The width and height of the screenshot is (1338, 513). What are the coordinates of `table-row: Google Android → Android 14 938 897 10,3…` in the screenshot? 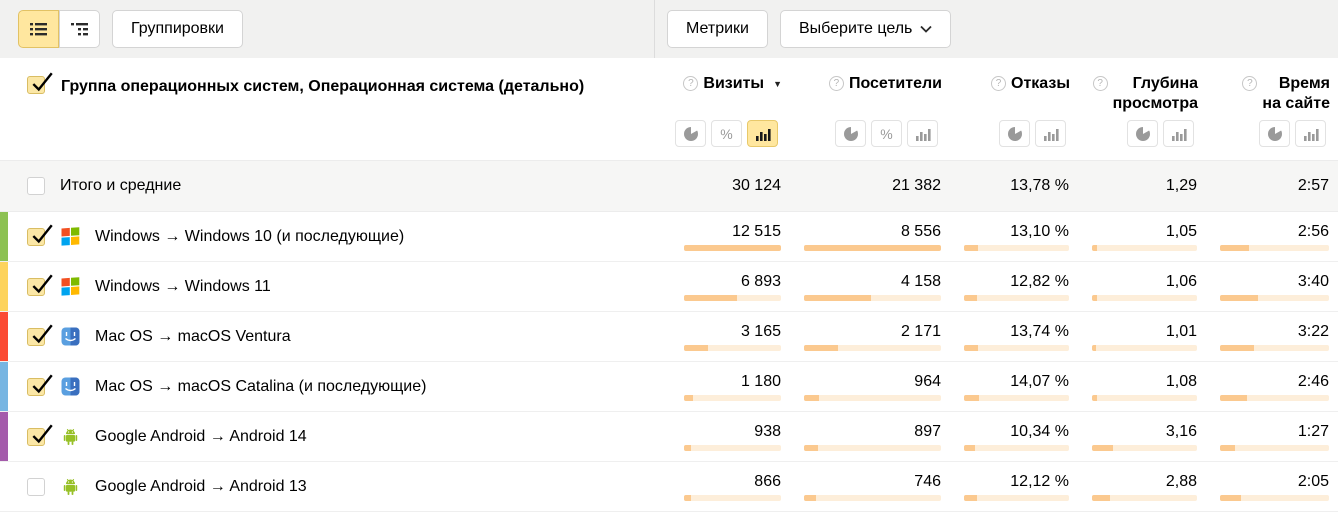 It's located at (669, 437).